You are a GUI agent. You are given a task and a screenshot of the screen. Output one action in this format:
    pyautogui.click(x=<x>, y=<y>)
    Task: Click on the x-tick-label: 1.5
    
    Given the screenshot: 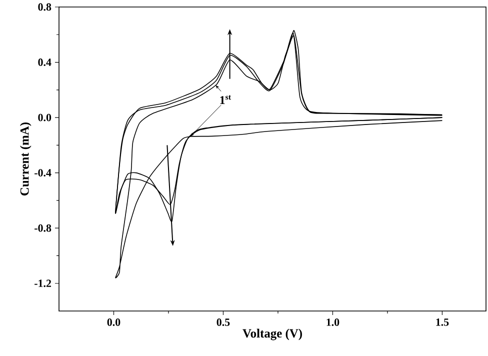 What is the action you would take?
    pyautogui.click(x=442, y=322)
    